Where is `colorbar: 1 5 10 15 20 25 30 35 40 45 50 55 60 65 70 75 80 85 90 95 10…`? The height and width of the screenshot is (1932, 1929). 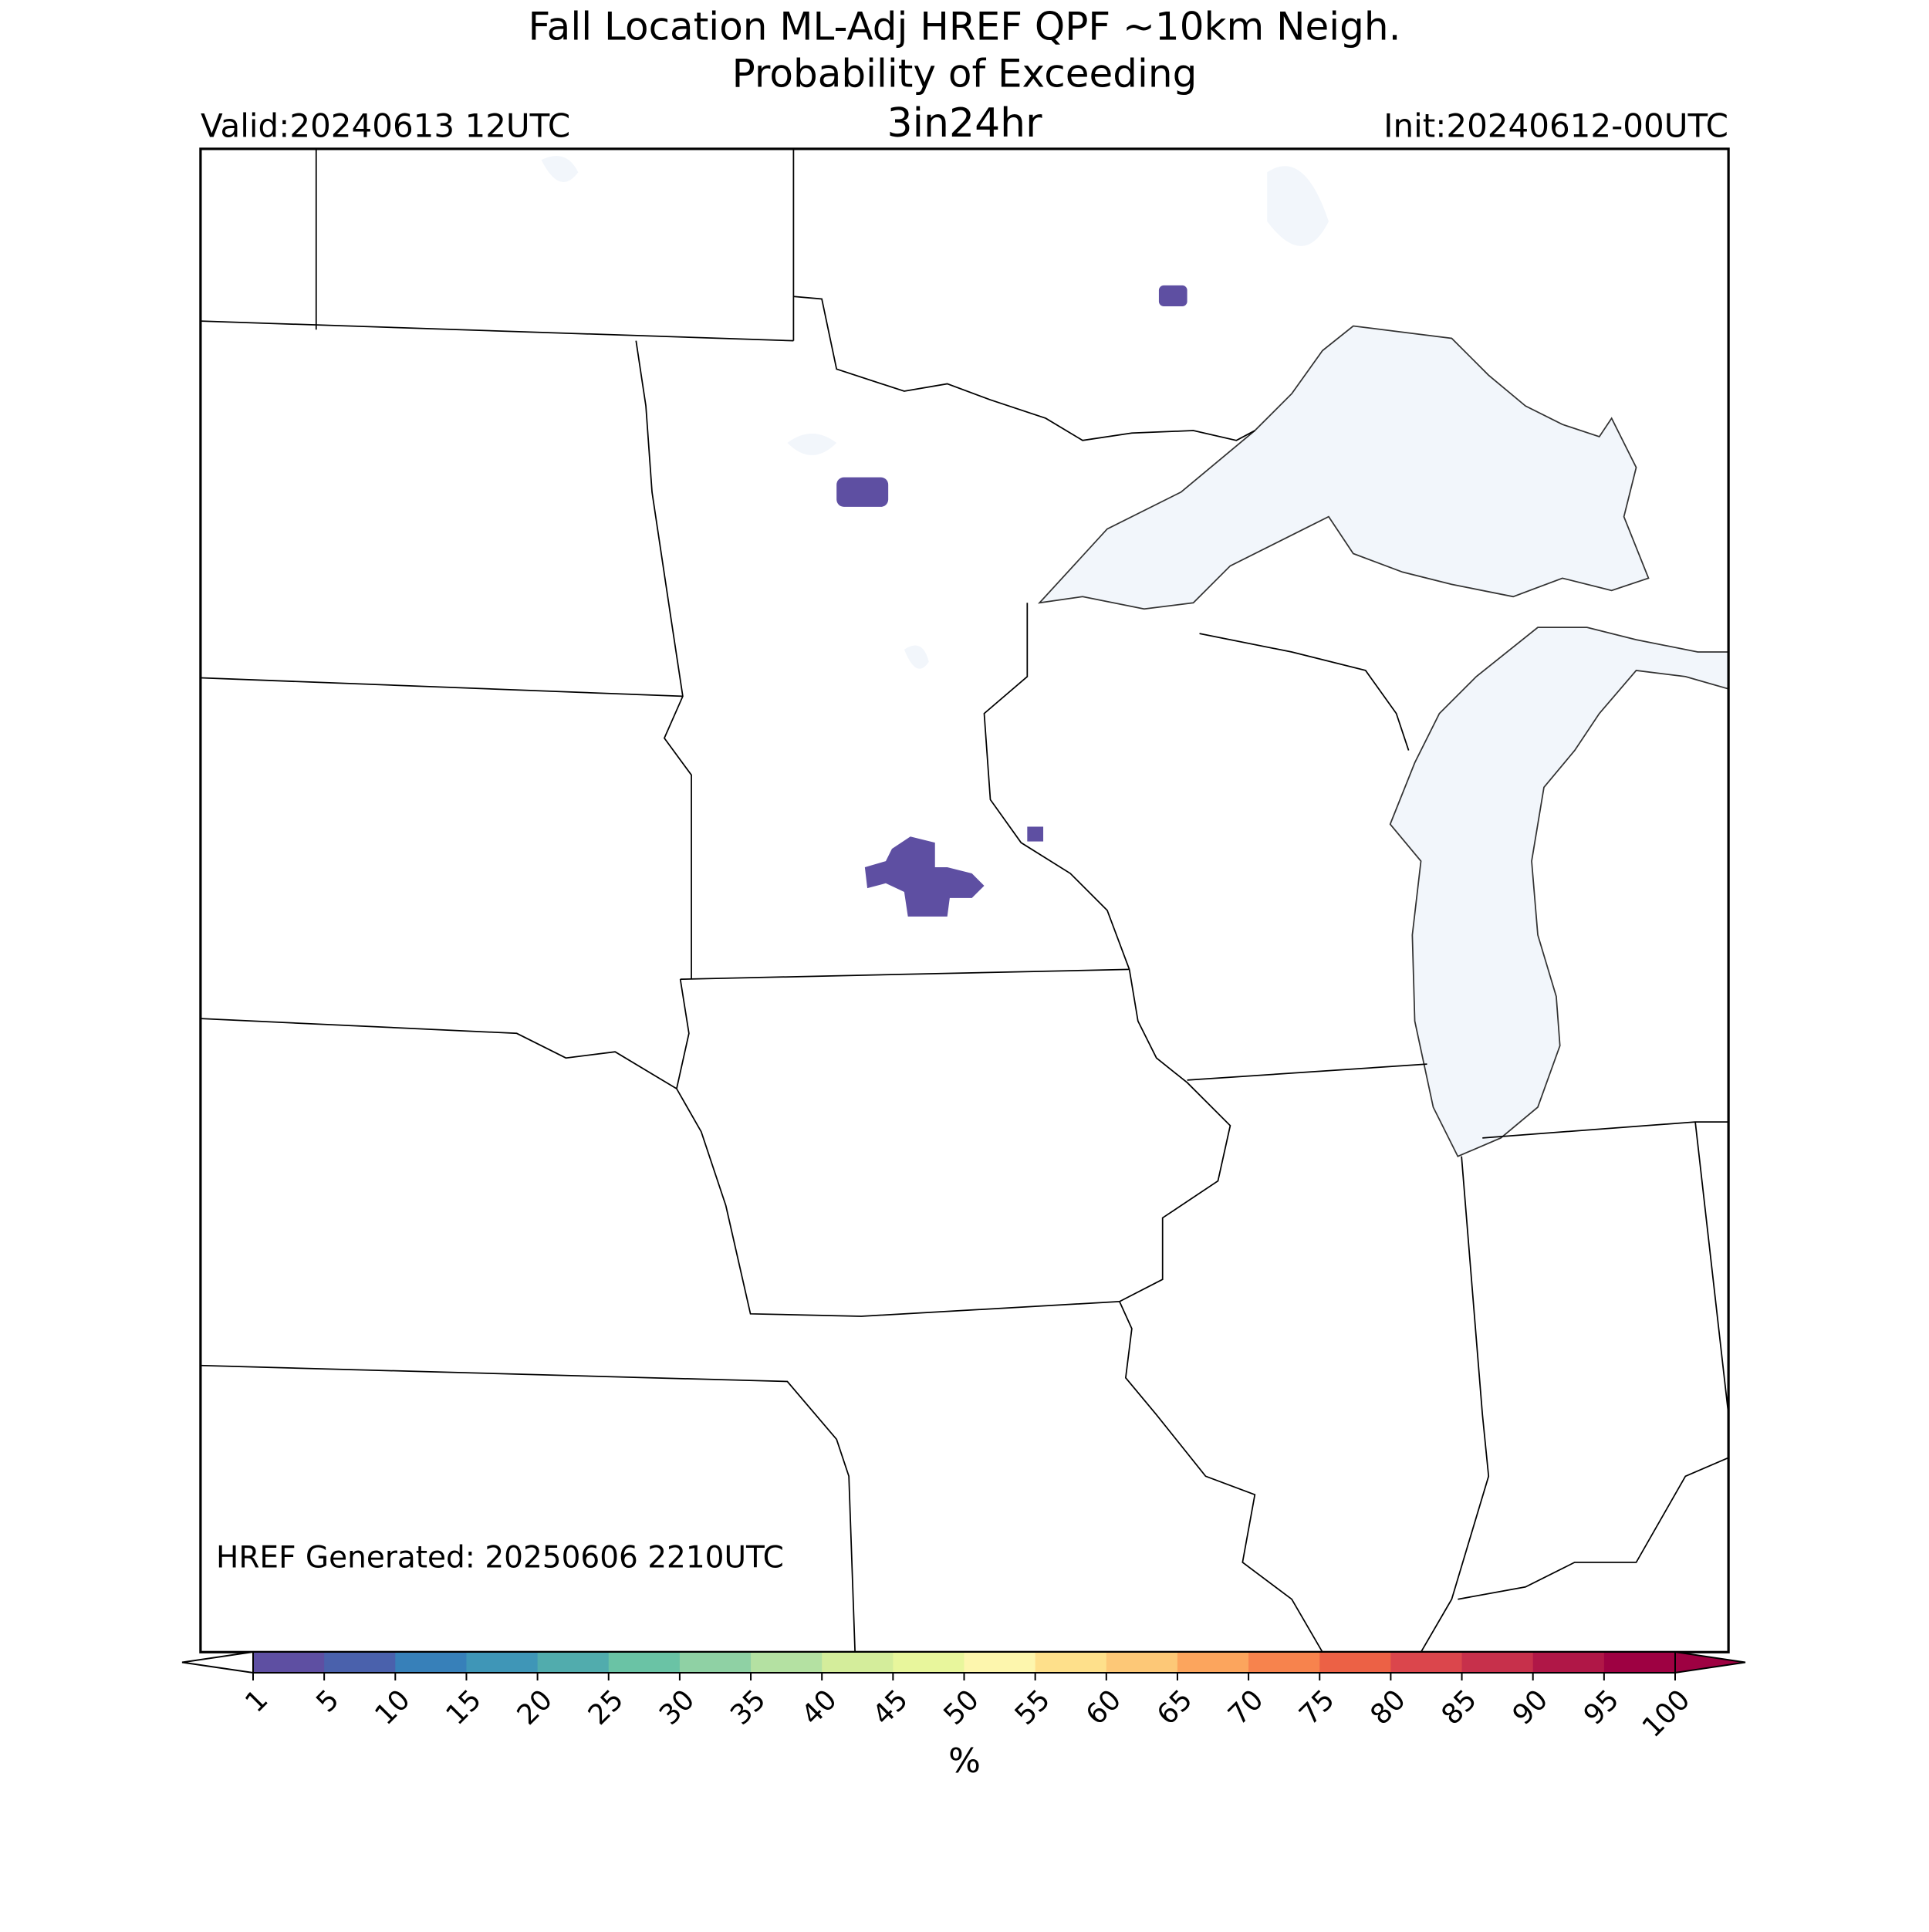 colorbar: 1 5 10 15 20 25 30 35 40 45 50 55 60 65 70 75 80 85 90 95 10… is located at coordinates (963, 1697).